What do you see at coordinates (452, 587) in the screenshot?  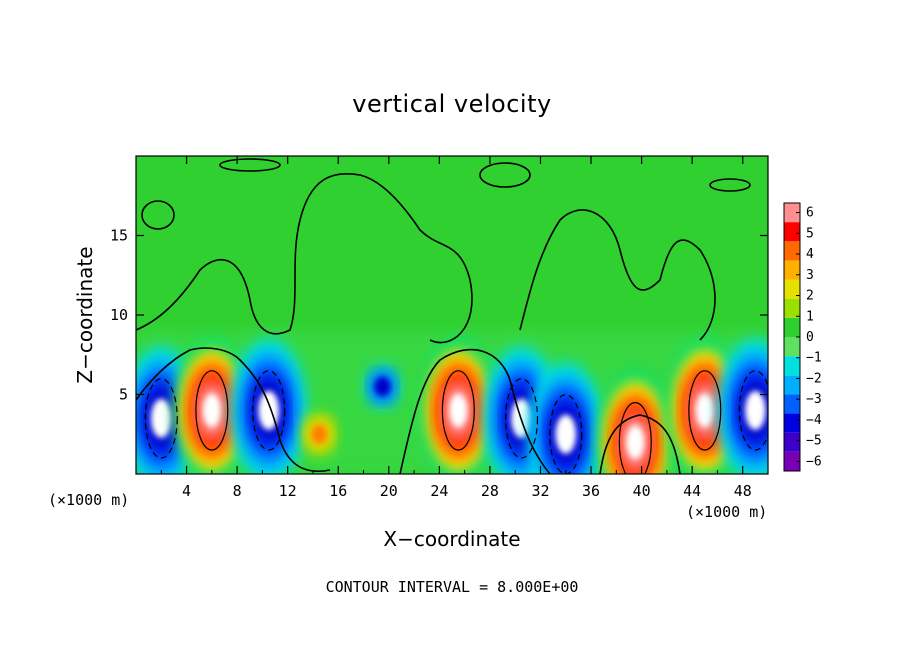 I see `contour-interval-label: CONTOUR INTERVAL = 8.000E+00` at bounding box center [452, 587].